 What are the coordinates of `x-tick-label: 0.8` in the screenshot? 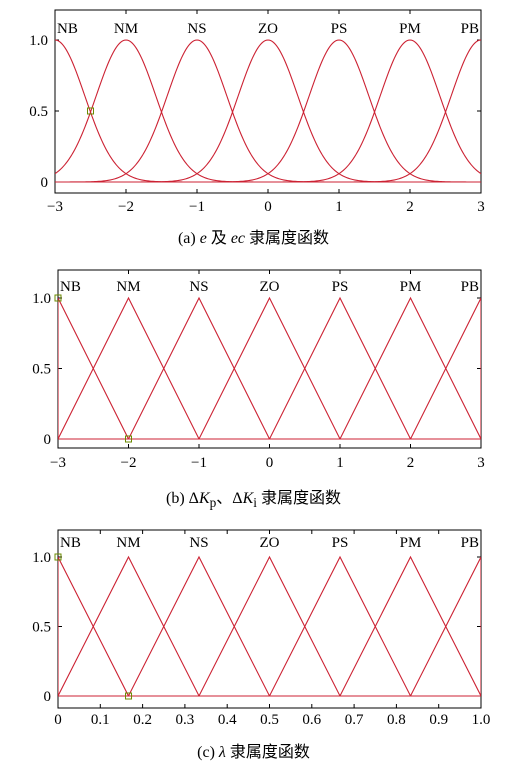 It's located at (396, 720).